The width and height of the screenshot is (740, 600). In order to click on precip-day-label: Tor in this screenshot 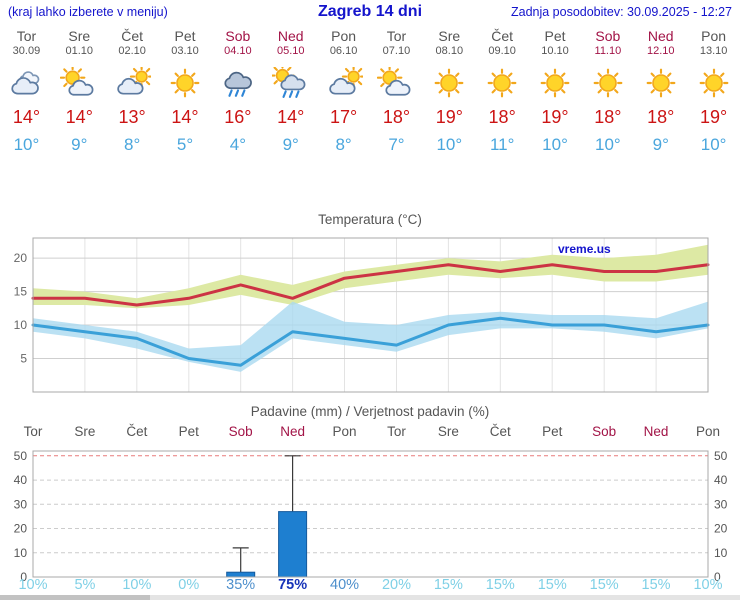, I will do `click(396, 431)`.